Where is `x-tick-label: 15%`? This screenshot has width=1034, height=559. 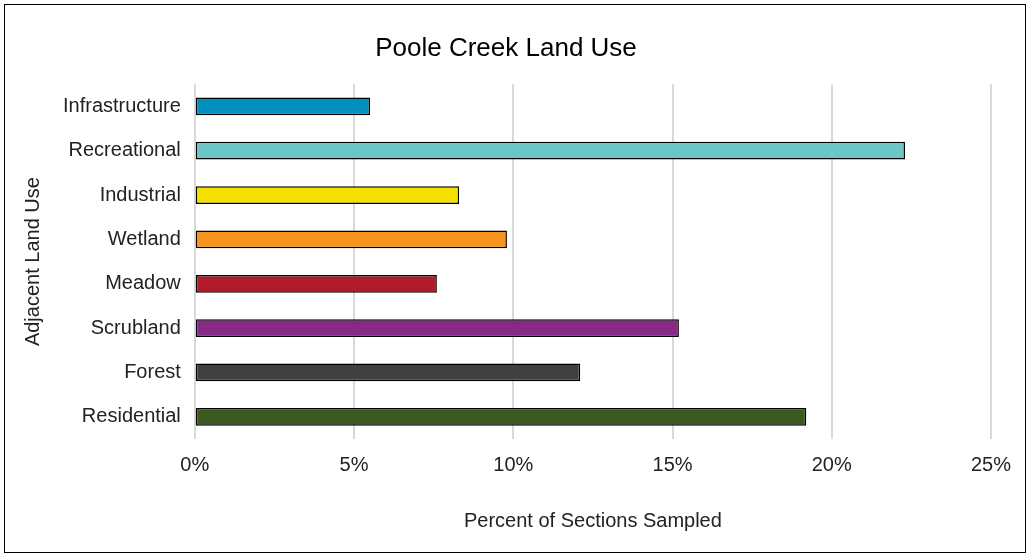
x-tick-label: 15% is located at coordinates (672, 463).